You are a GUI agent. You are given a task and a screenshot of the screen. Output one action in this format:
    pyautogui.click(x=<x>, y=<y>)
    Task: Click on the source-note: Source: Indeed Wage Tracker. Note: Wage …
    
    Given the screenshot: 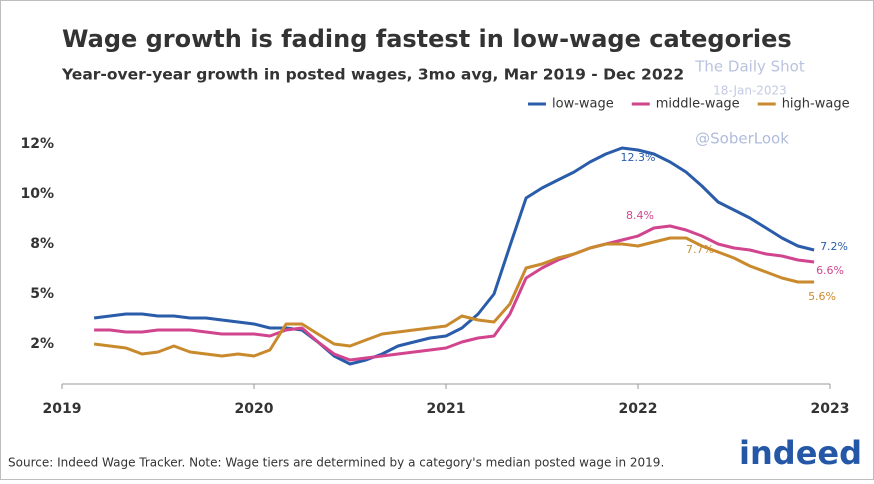 What is the action you would take?
    pyautogui.click(x=336, y=463)
    